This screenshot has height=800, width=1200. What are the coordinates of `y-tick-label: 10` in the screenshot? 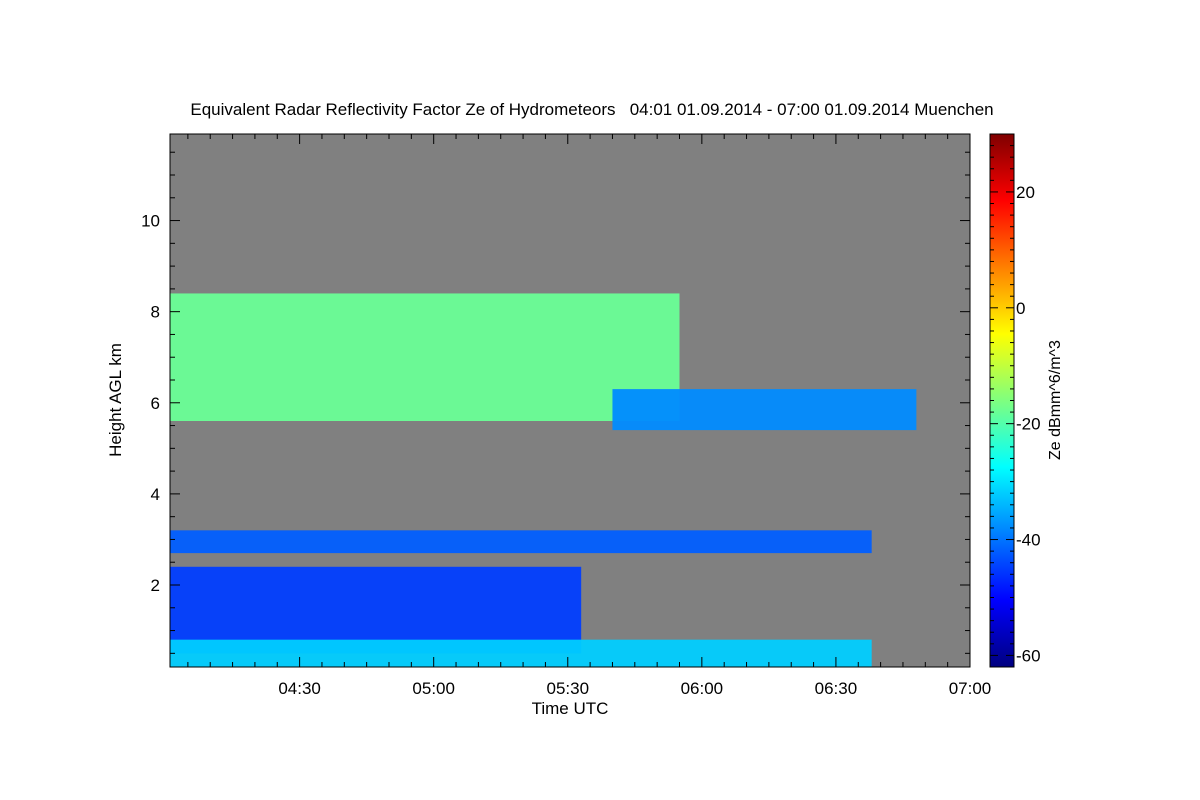 It's located at (150, 221).